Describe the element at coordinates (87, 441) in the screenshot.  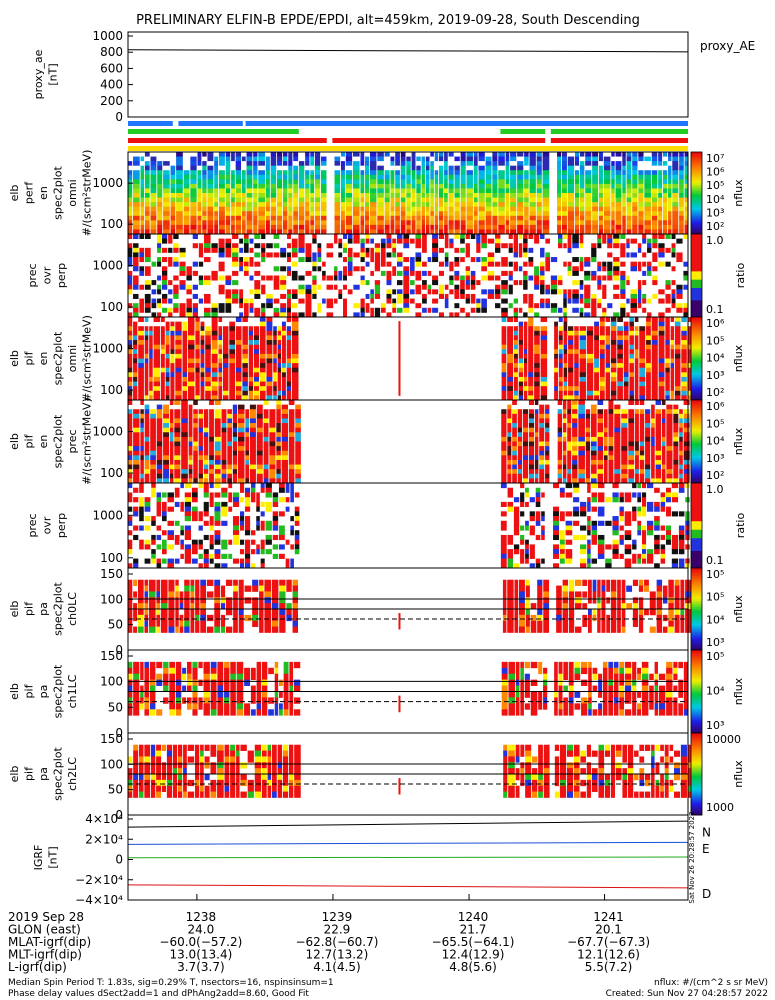
I see `elb-pif-en-prec-ylabel-5: #/(scm²strMeV)` at that location.